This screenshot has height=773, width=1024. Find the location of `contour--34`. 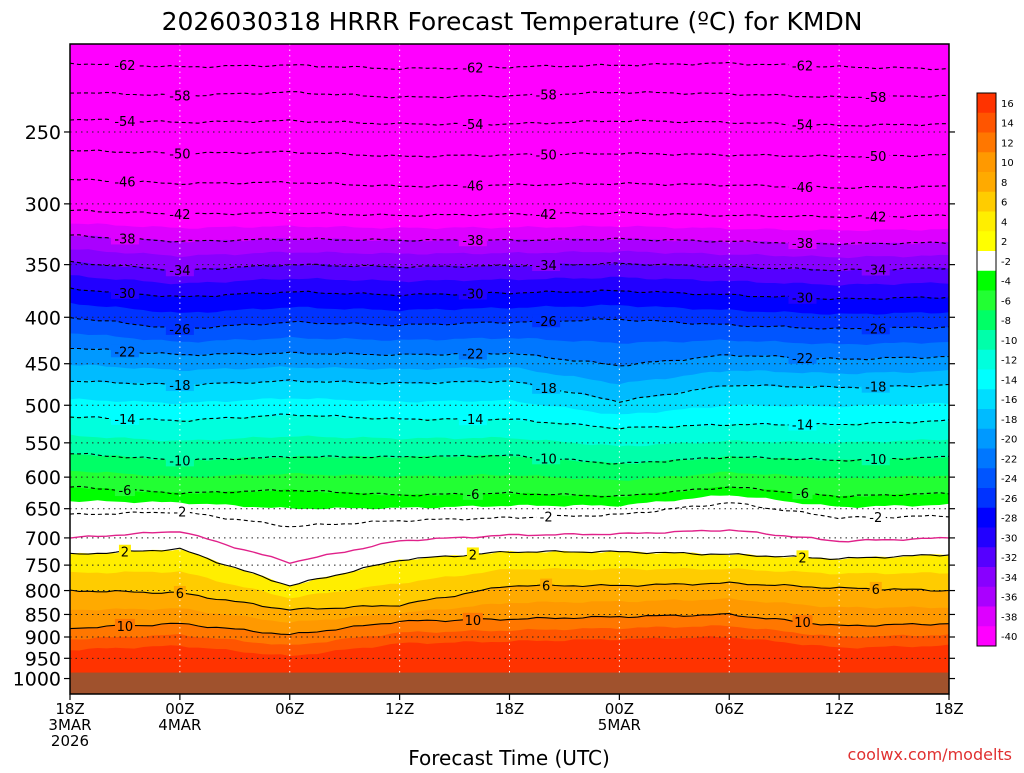

contour--34 is located at coordinates (509, 266).